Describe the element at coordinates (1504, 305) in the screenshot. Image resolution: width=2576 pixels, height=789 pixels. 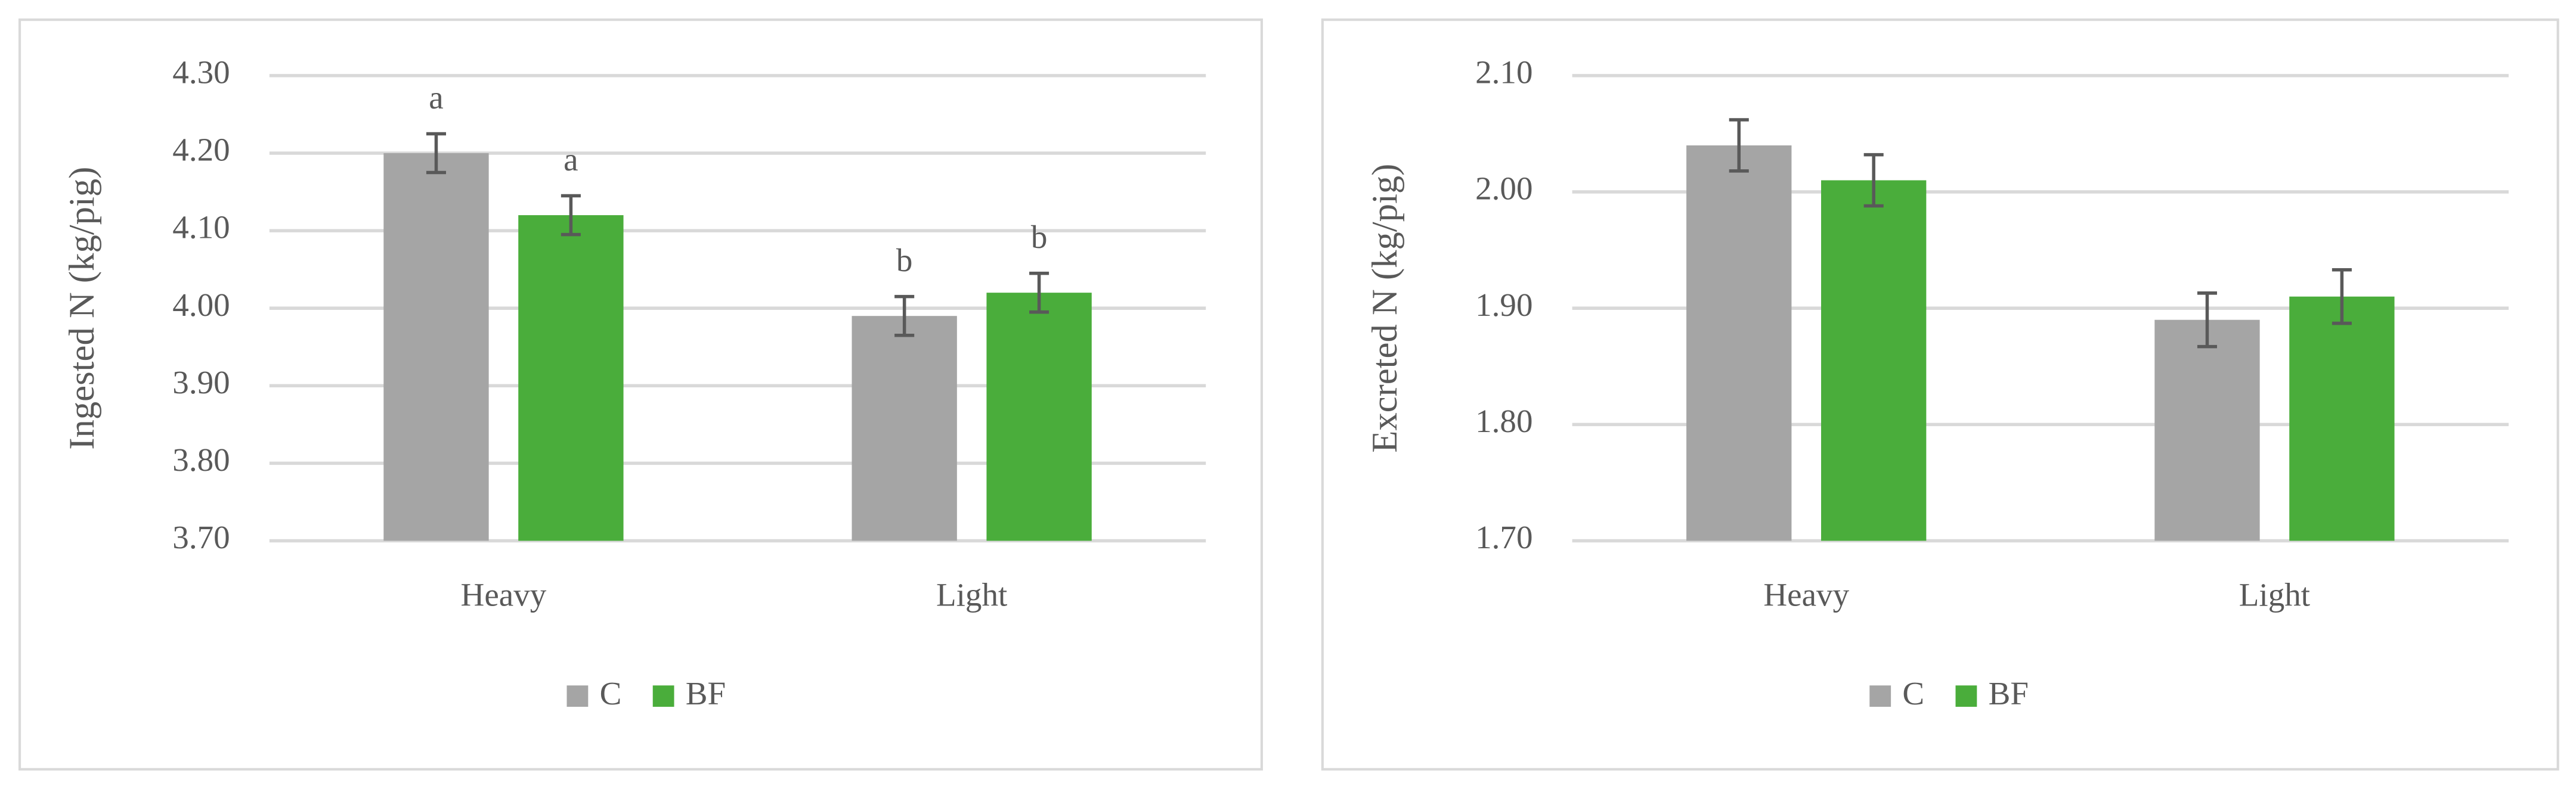
I see `y-tick-label: 1.90` at that location.